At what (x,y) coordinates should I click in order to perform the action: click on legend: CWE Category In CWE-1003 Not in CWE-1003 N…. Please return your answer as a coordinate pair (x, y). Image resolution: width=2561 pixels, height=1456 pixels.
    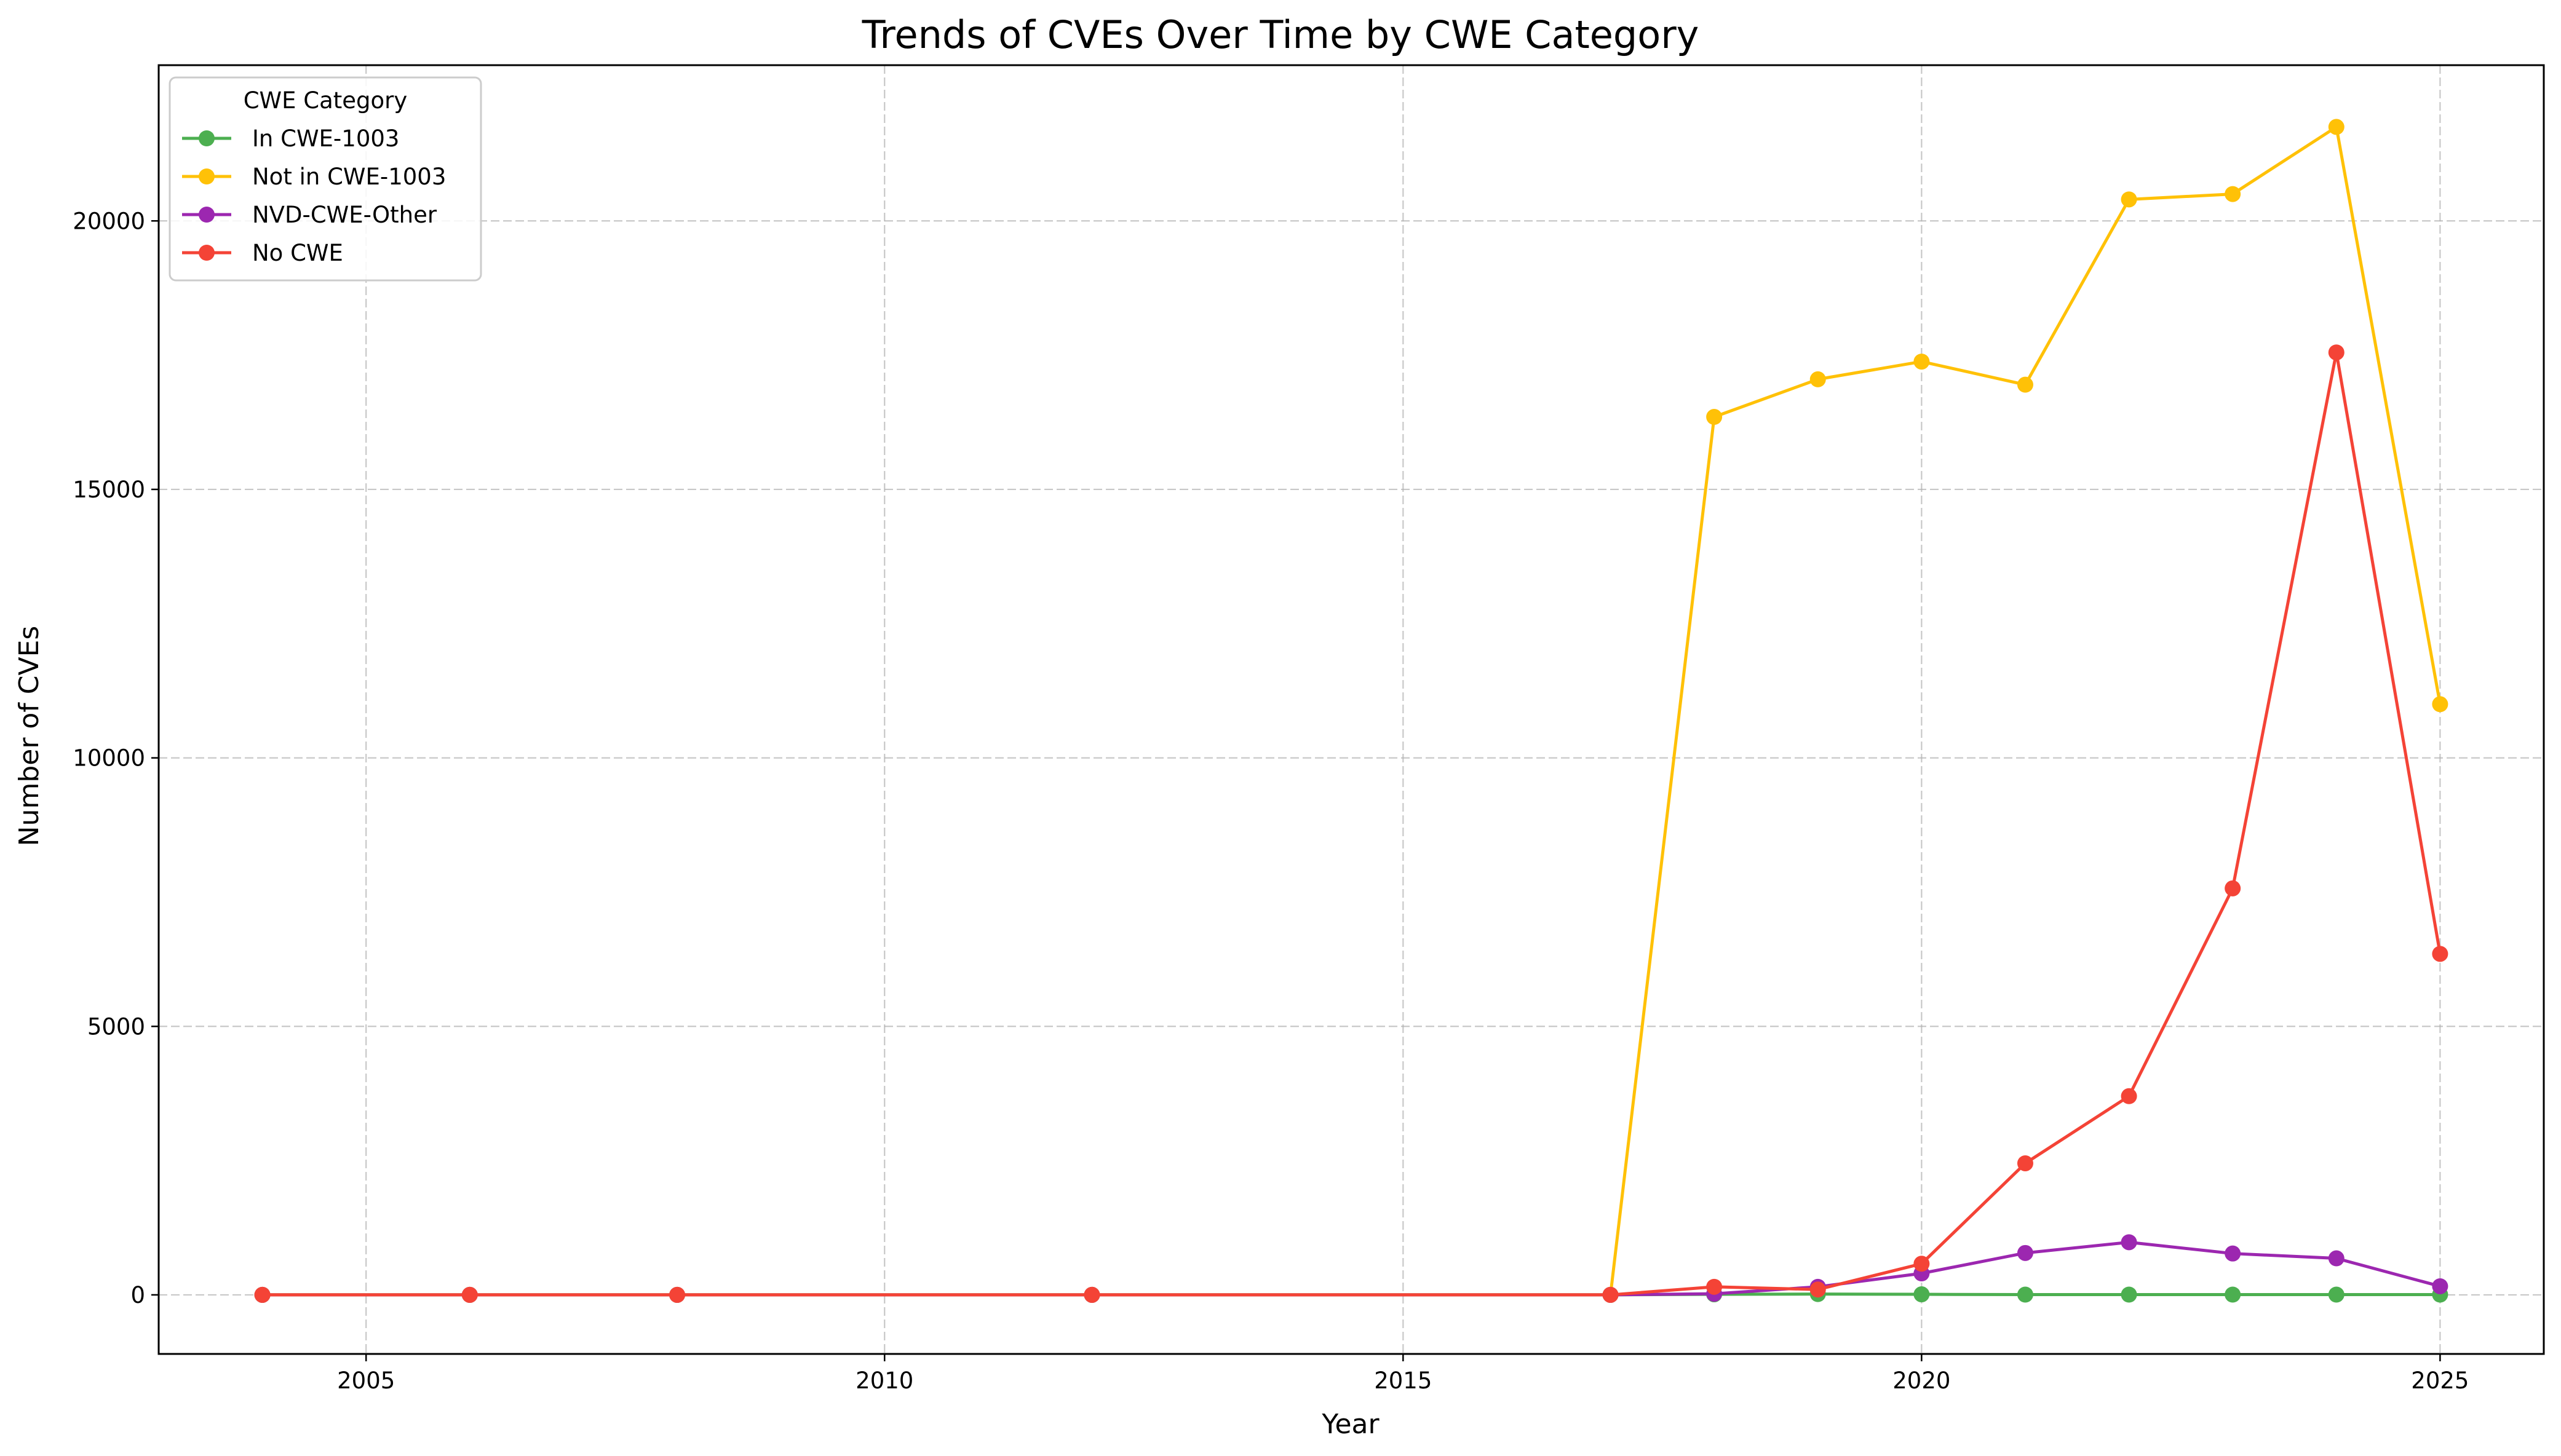
    Looking at the image, I should click on (326, 179).